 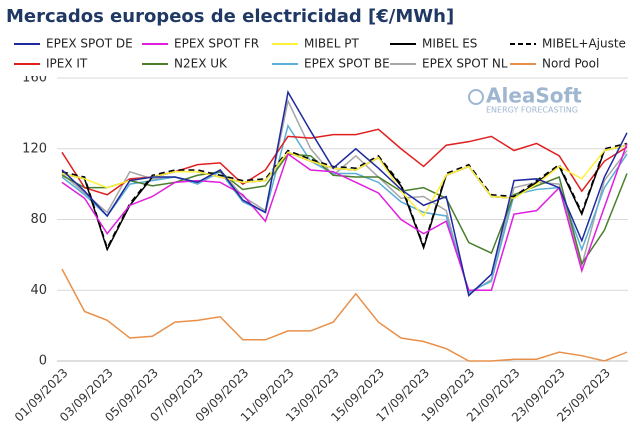 I want to click on y-tick-label: 80, so click(x=38, y=219).